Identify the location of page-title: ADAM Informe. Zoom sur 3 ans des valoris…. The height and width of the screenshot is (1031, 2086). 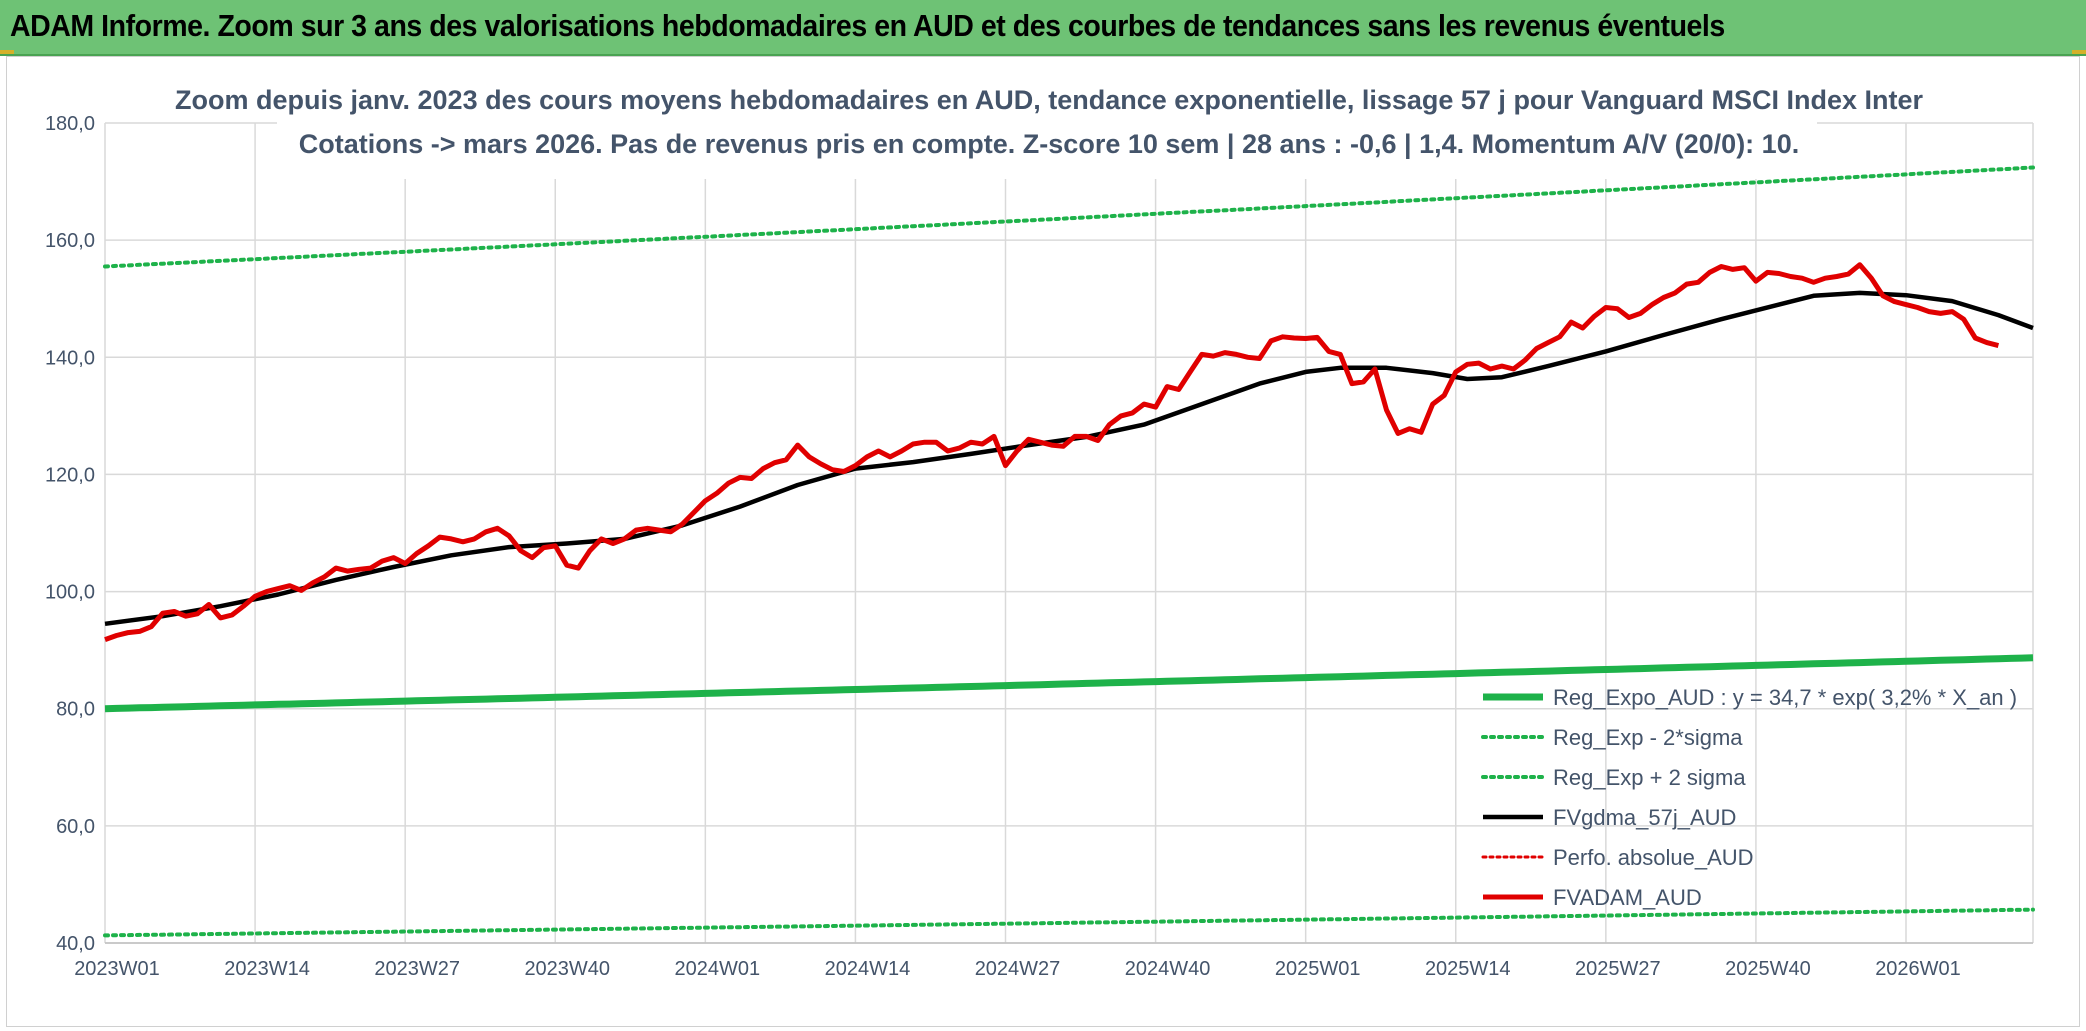
(867, 25).